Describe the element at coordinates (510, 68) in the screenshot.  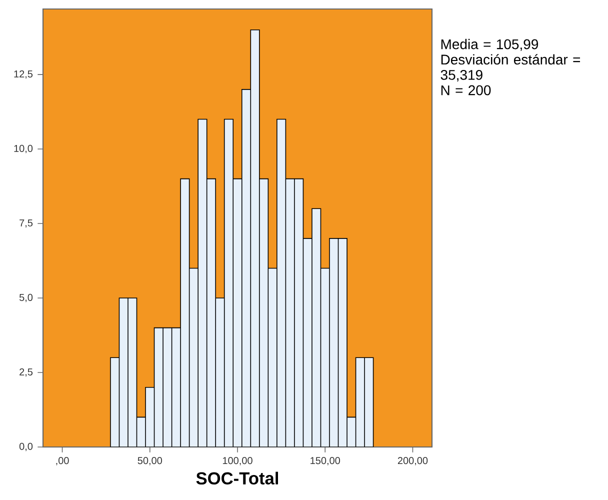
I see `text: Desviación estándar = 35,319` at that location.